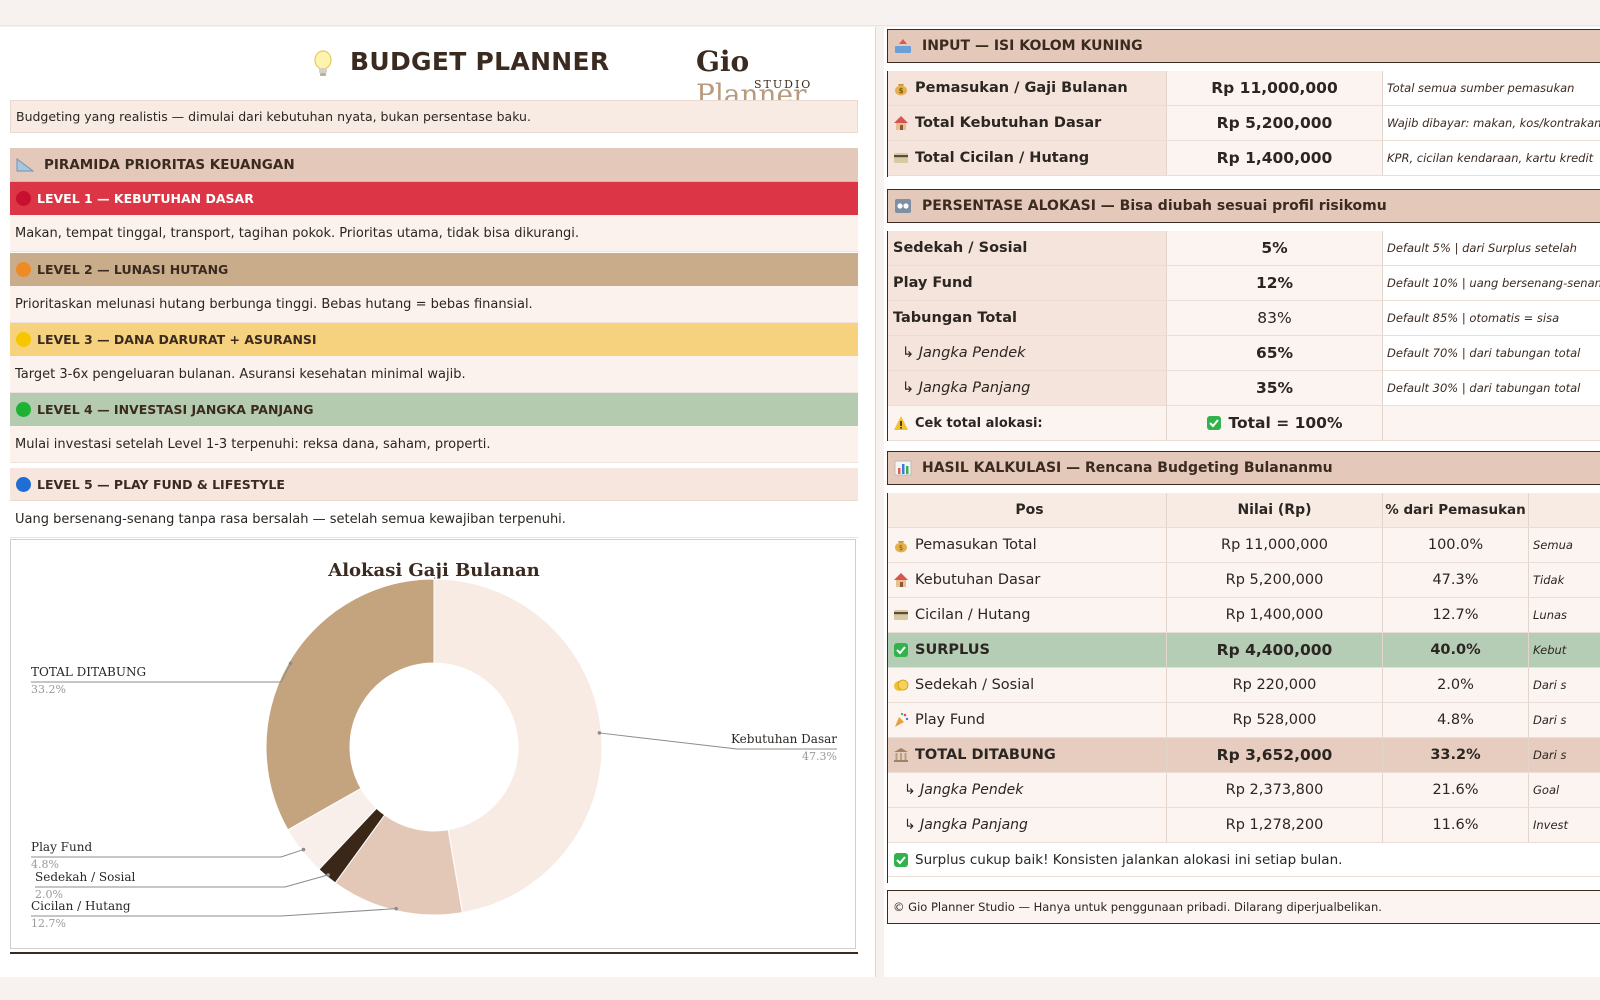 The width and height of the screenshot is (1600, 1000). I want to click on results-label: SURPLUS, so click(952, 650).